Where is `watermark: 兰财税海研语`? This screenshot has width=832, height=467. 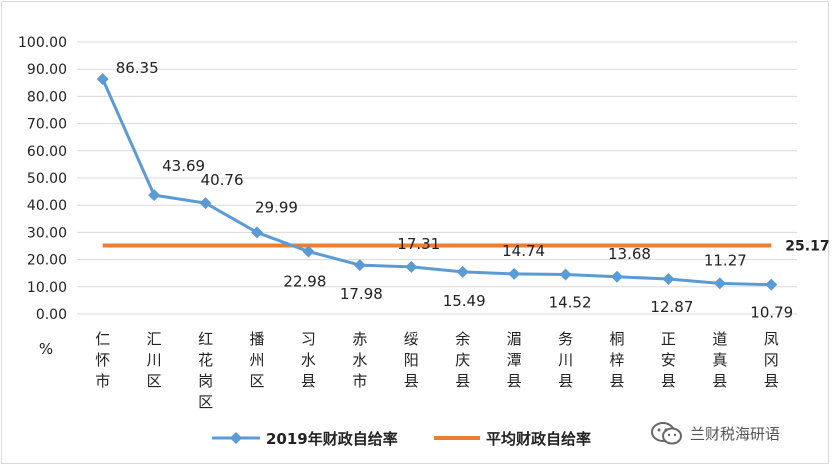
watermark: 兰财税海研语 is located at coordinates (715, 433).